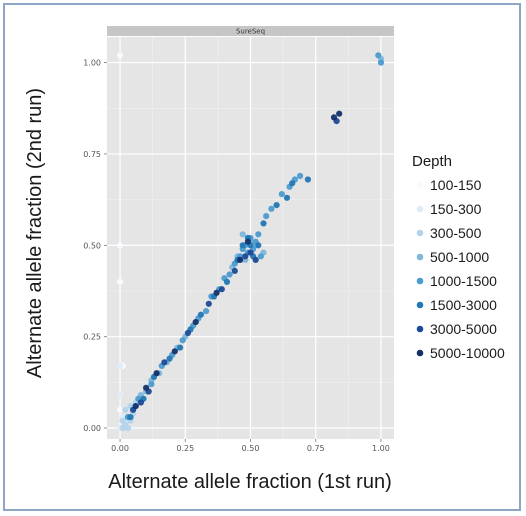 The height and width of the screenshot is (516, 526). I want to click on panel-strip, so click(250, 31).